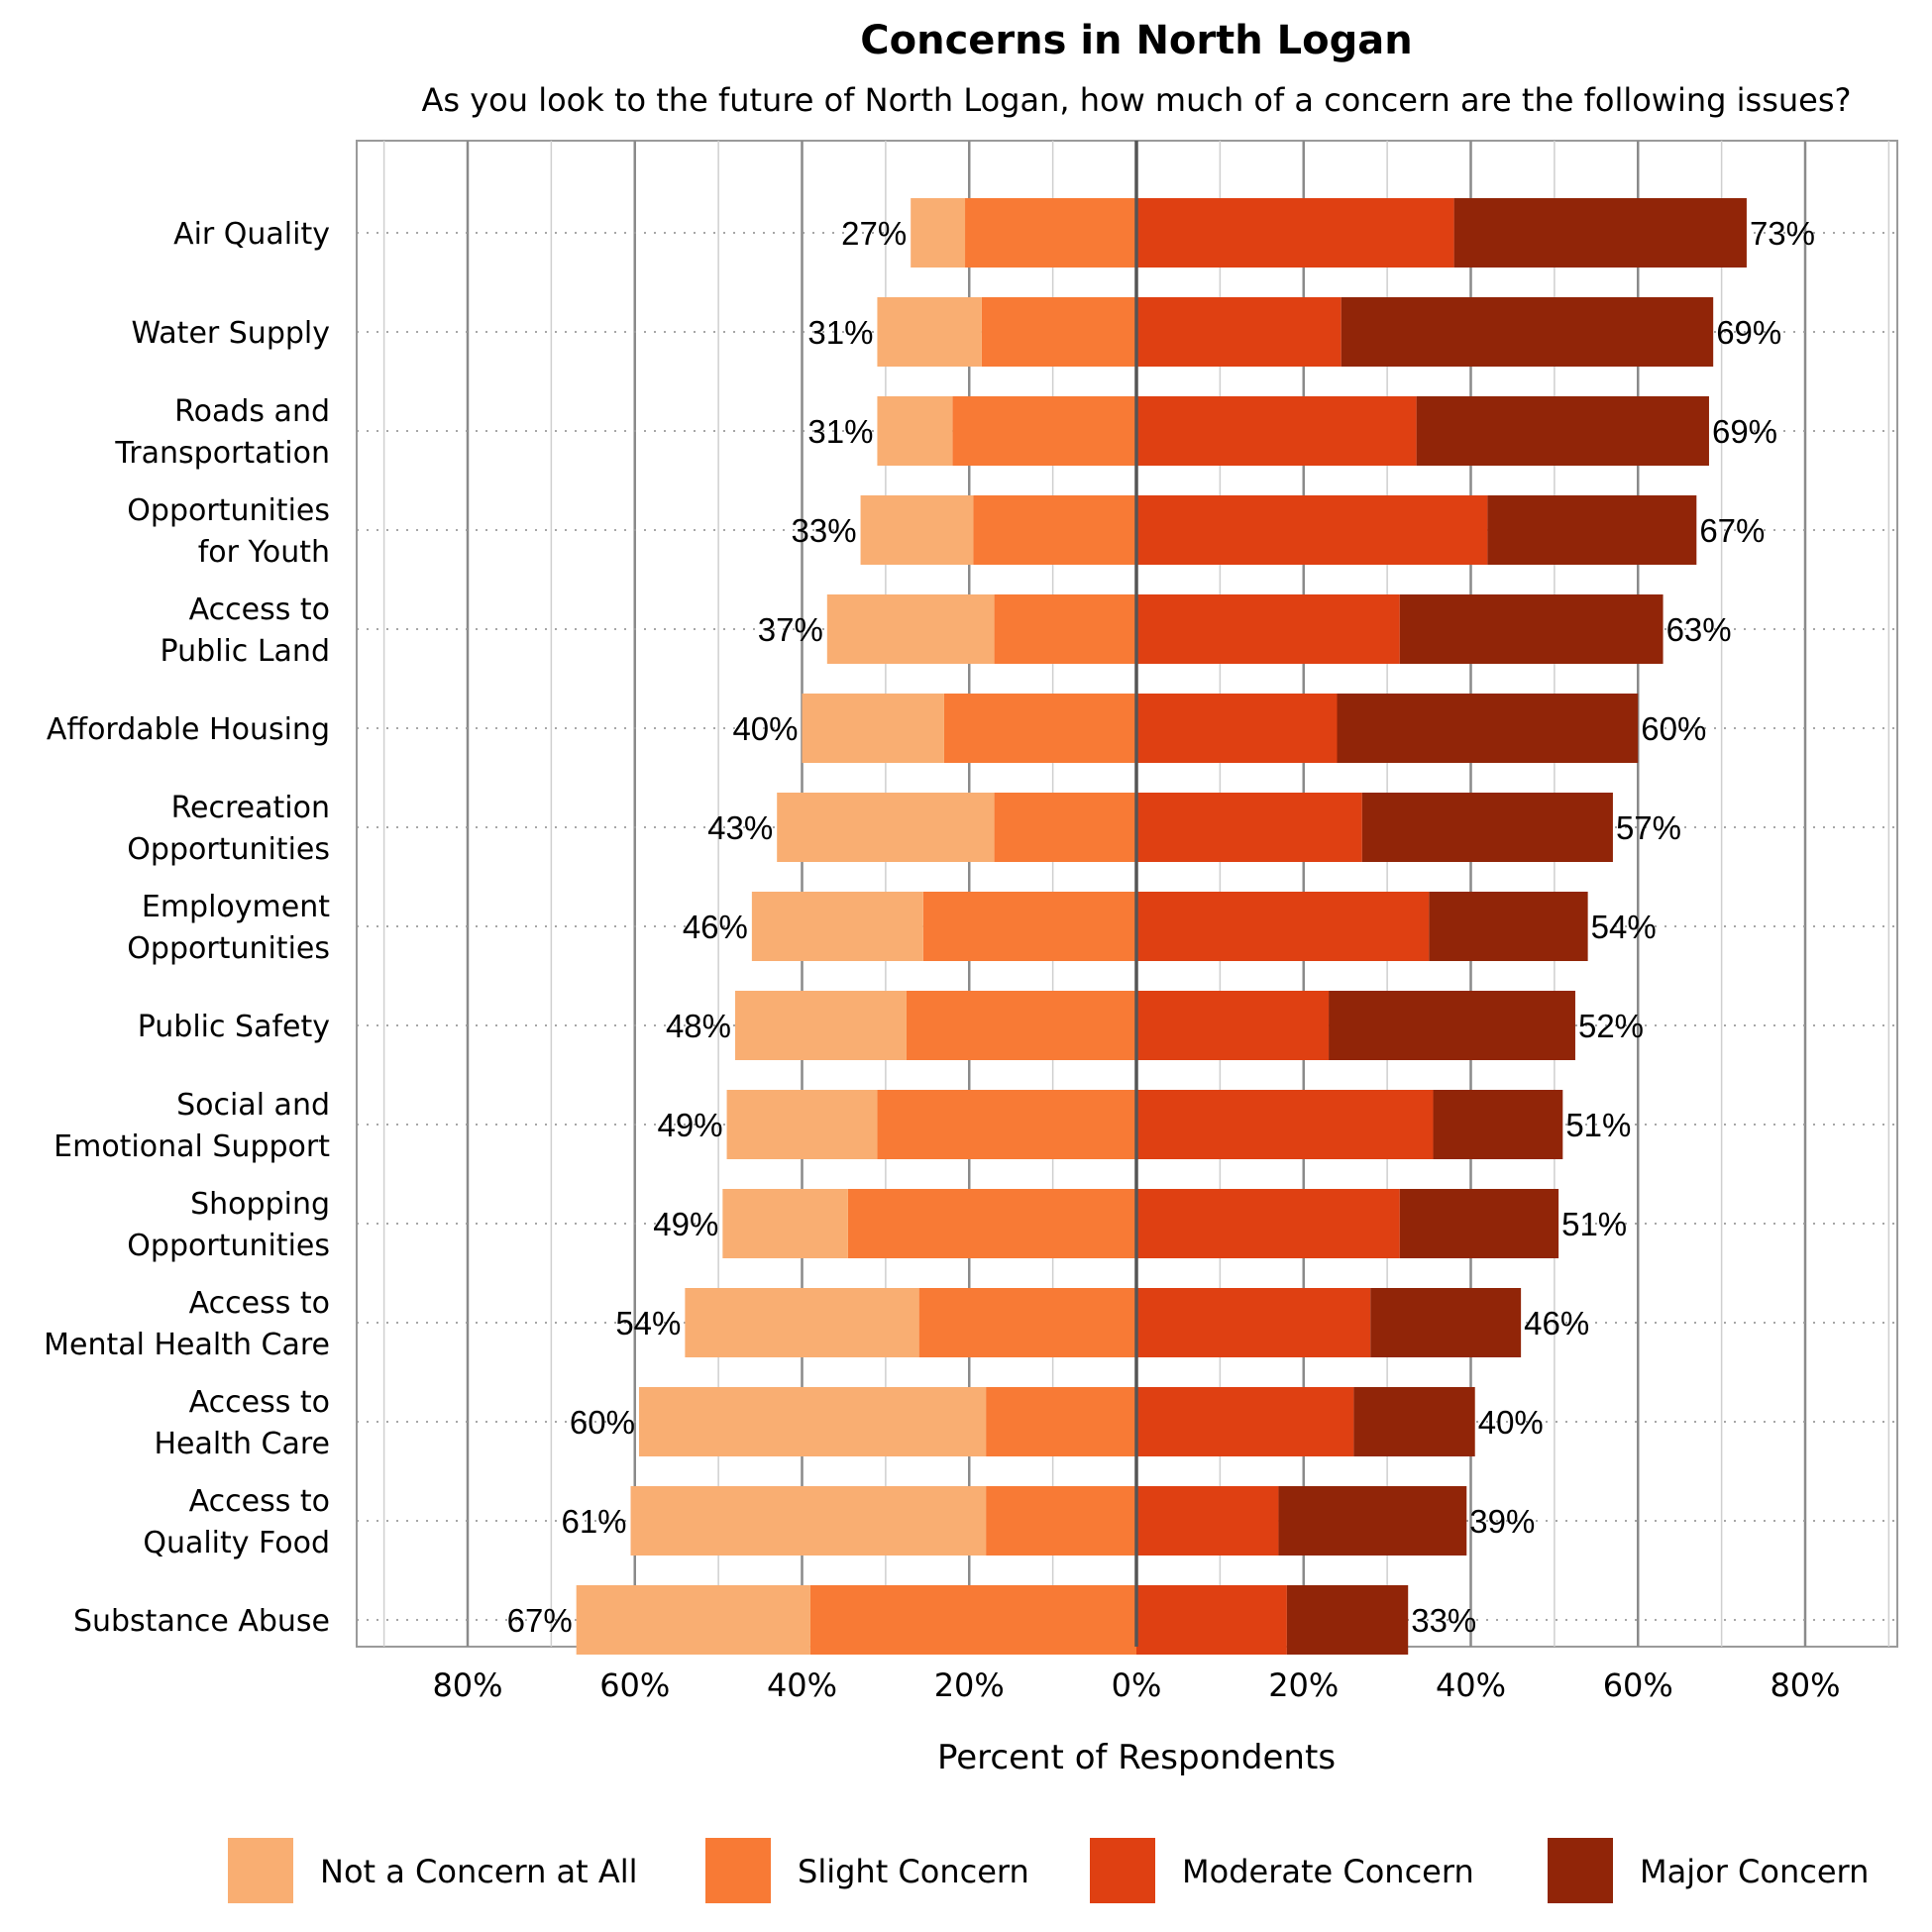 Image resolution: width=1932 pixels, height=1932 pixels. What do you see at coordinates (1137, 1685) in the screenshot?
I see `x-tick-label: 0%` at bounding box center [1137, 1685].